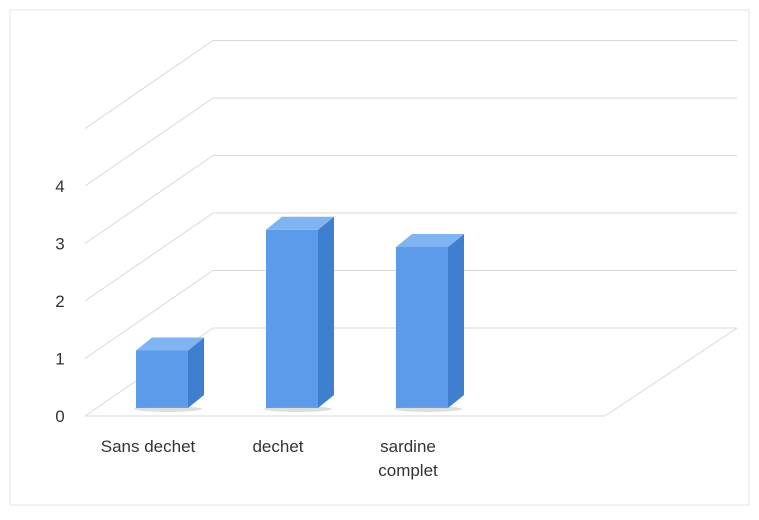 This screenshot has width=759, height=520. I want to click on x-tick-label: dechet, so click(277, 446).